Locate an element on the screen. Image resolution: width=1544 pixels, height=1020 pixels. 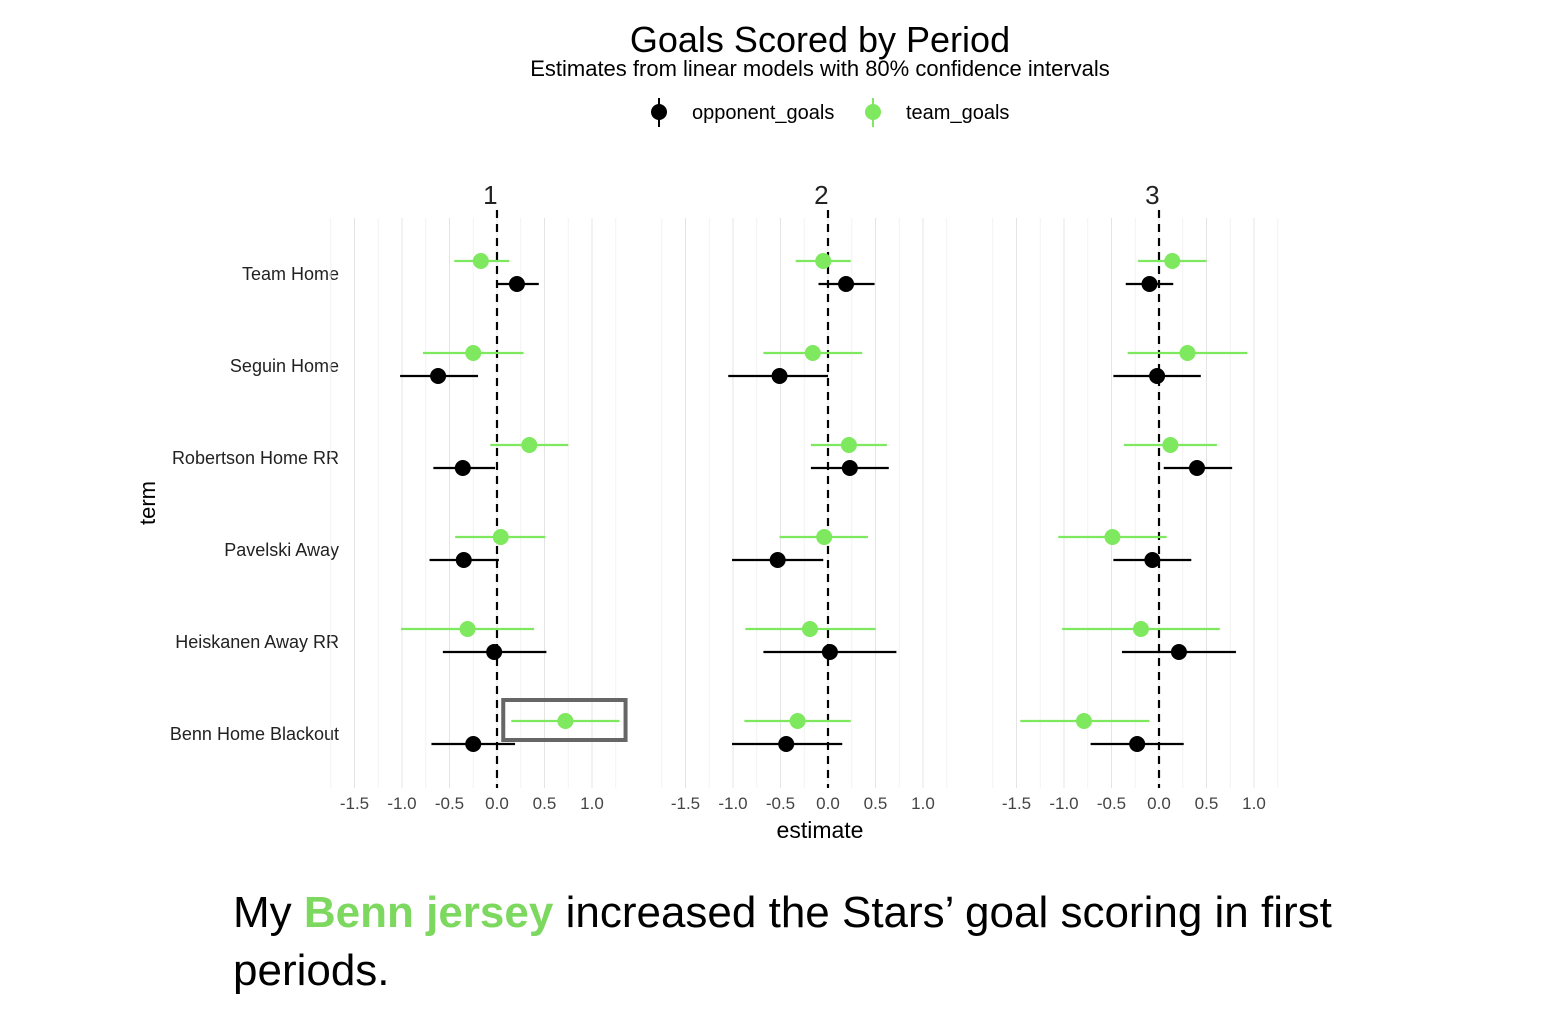
y-axis-title: term is located at coordinates (147, 503).